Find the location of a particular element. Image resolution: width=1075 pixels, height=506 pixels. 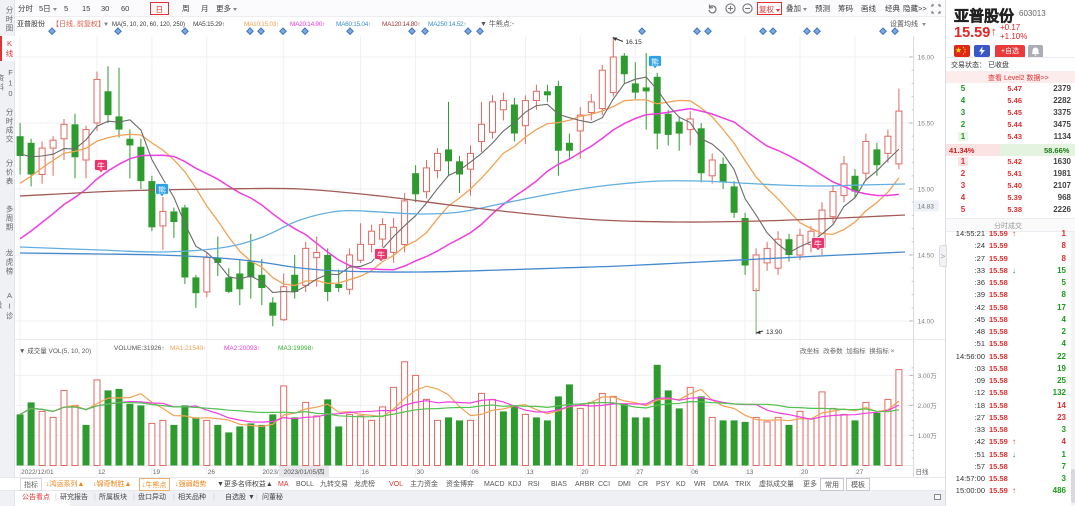

svg-text: 15.50 is located at coordinates (926, 124).